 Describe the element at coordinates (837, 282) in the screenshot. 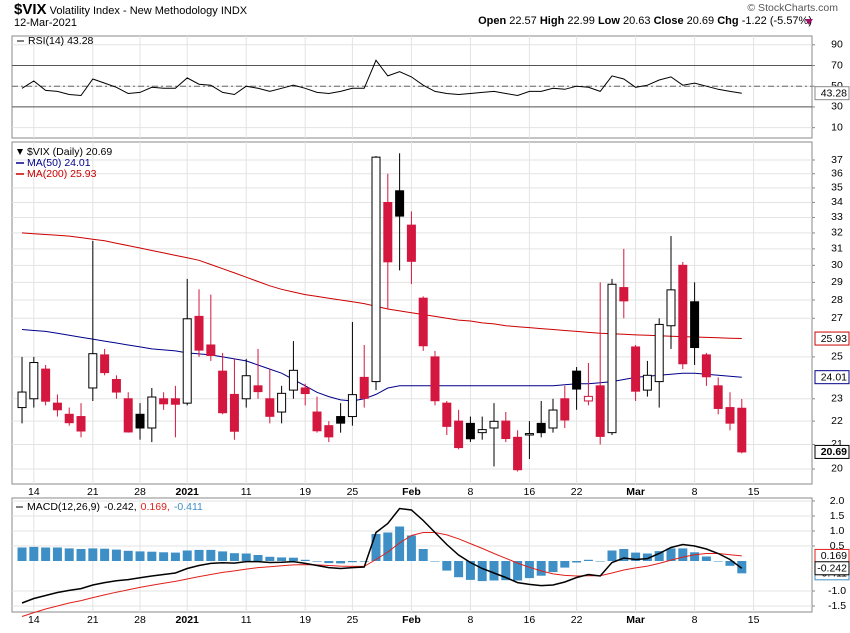

I see `y-tick-label: 29` at that location.